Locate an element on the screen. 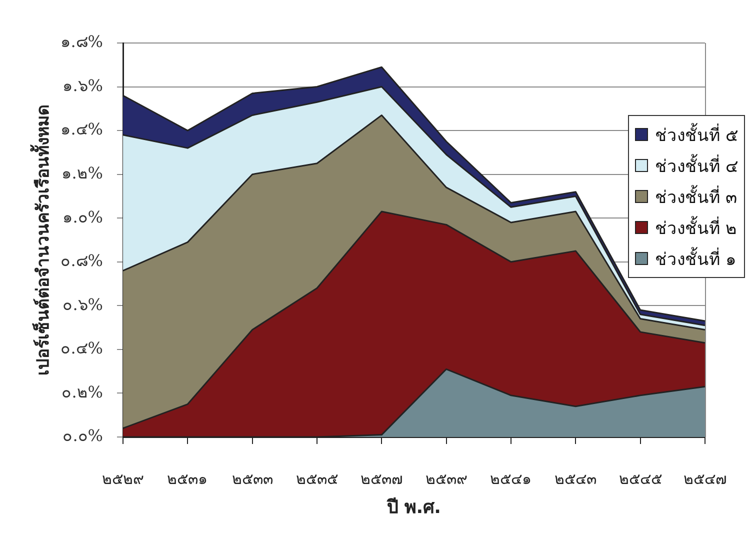 The image size is (756, 534). y-tick-label: ๐.๔% is located at coordinates (81, 348).